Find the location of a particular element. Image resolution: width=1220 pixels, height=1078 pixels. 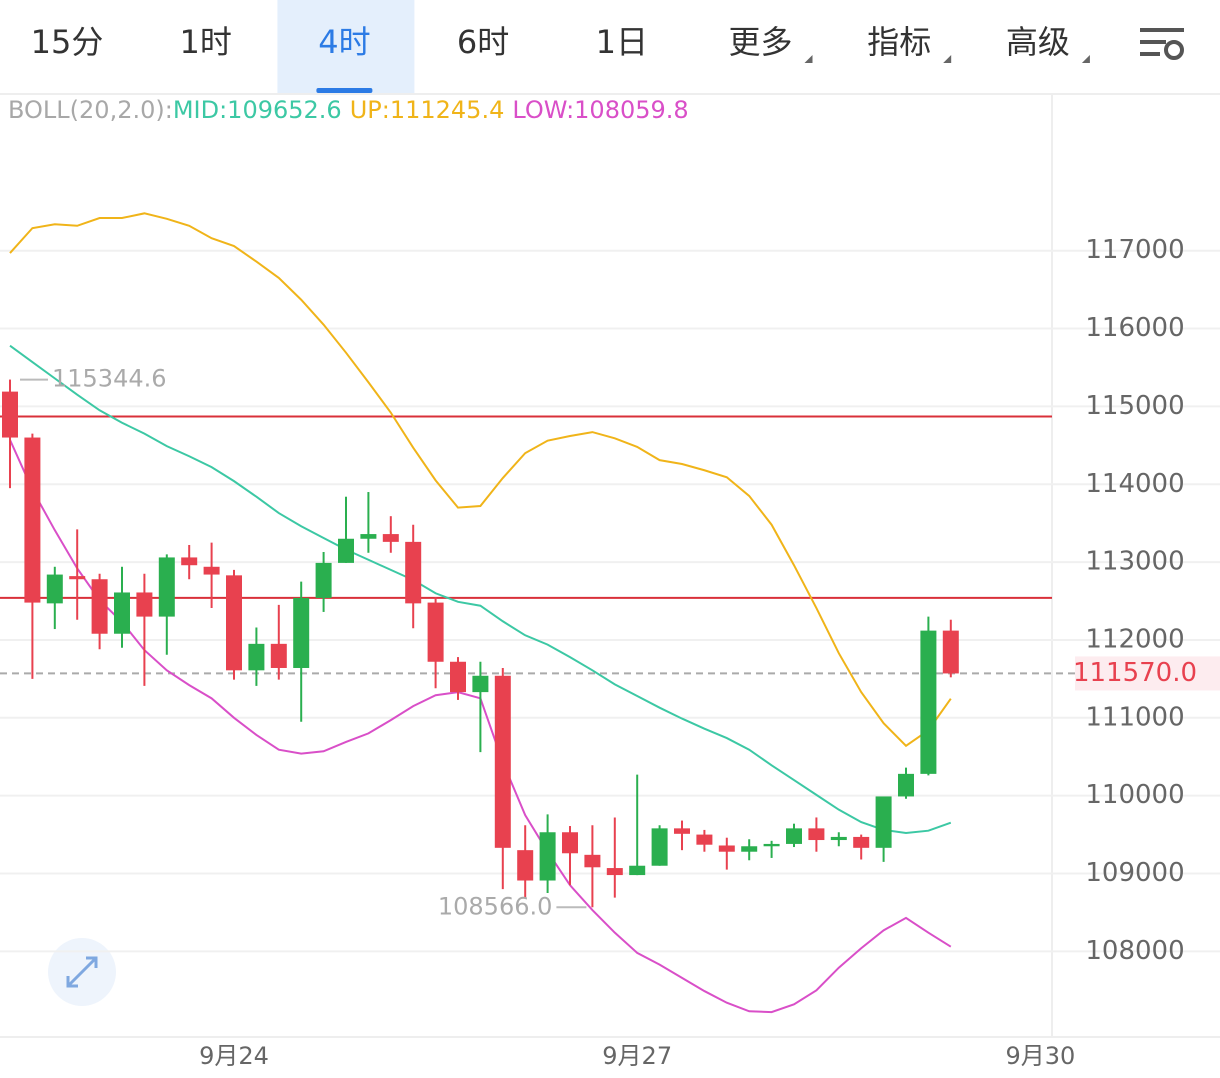

tab-highlight is located at coordinates (346, 46).